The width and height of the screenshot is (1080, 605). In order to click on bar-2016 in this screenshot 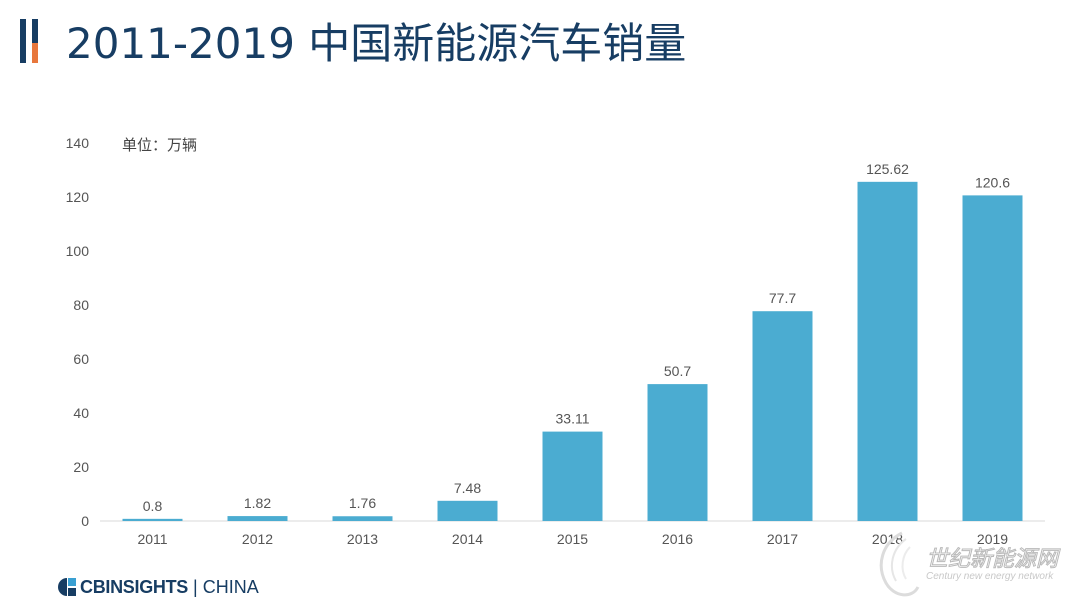, I will do `click(677, 452)`.